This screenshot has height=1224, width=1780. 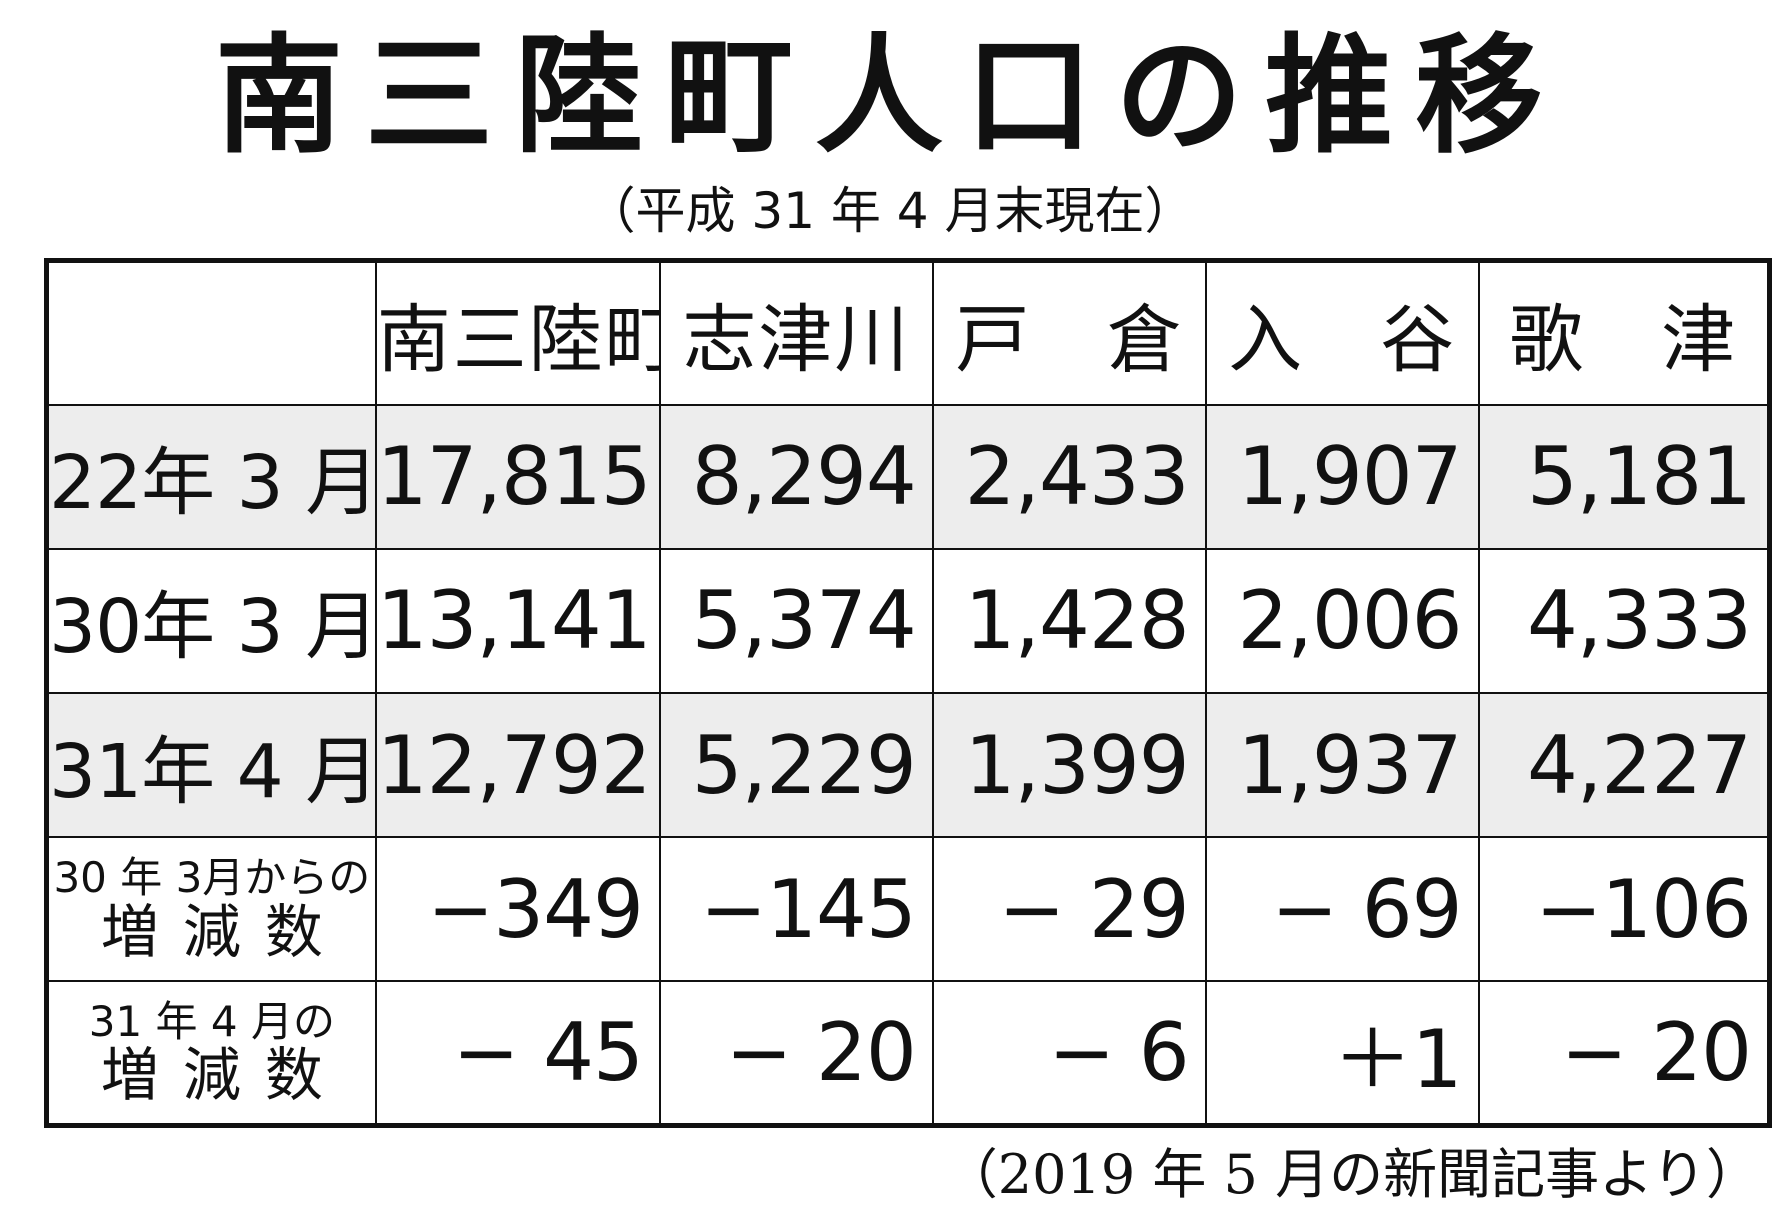 I want to click on change-cell: − 6, so click(x=1069, y=1053).